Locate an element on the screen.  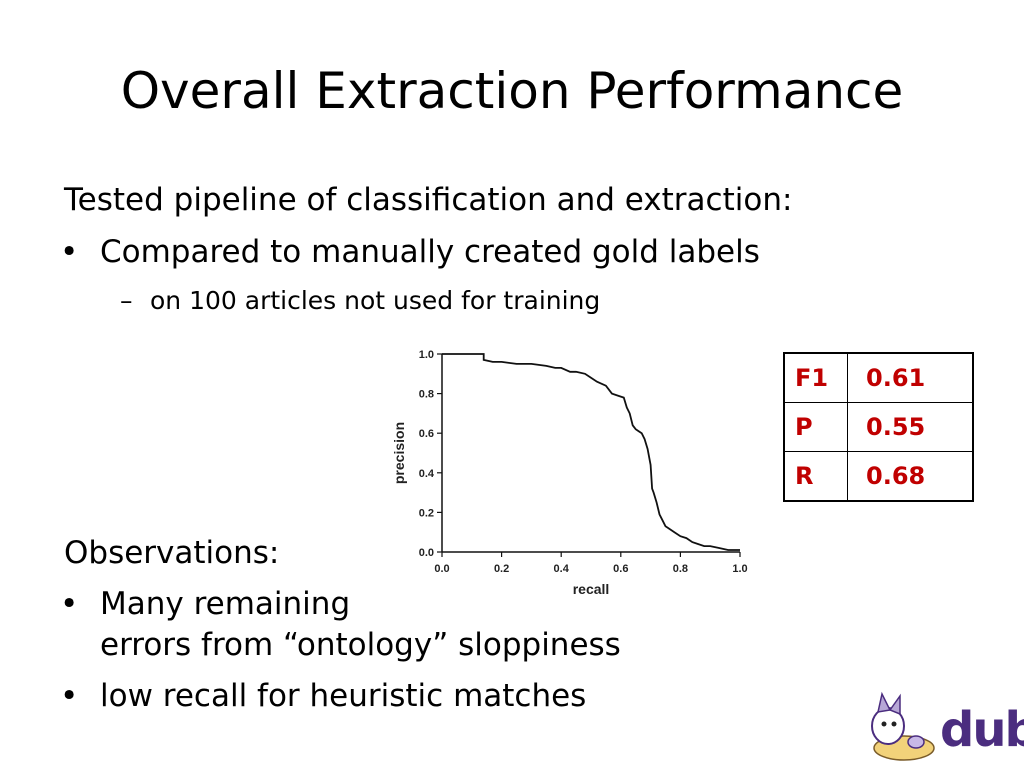
table-row: F1 0.61 is located at coordinates (878, 377).